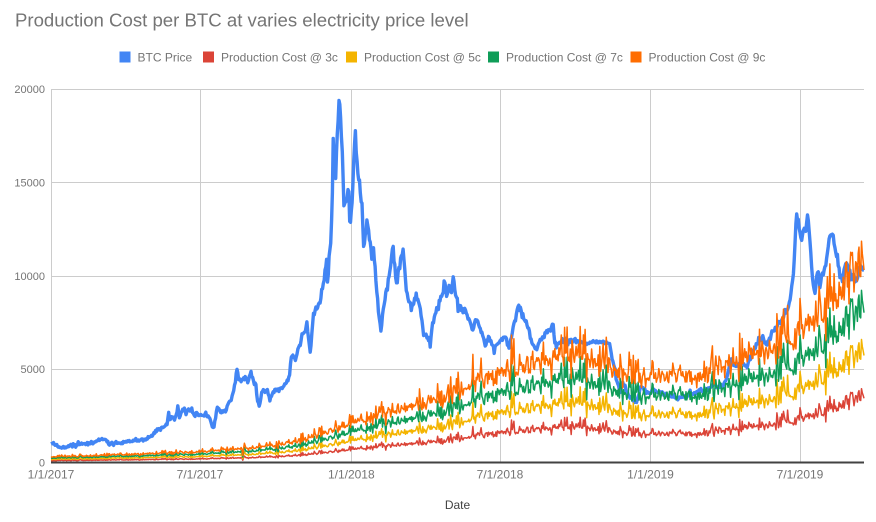 Image resolution: width=876 pixels, height=522 pixels. What do you see at coordinates (29, 90) in the screenshot?
I see `svg-text: 20000` at bounding box center [29, 90].